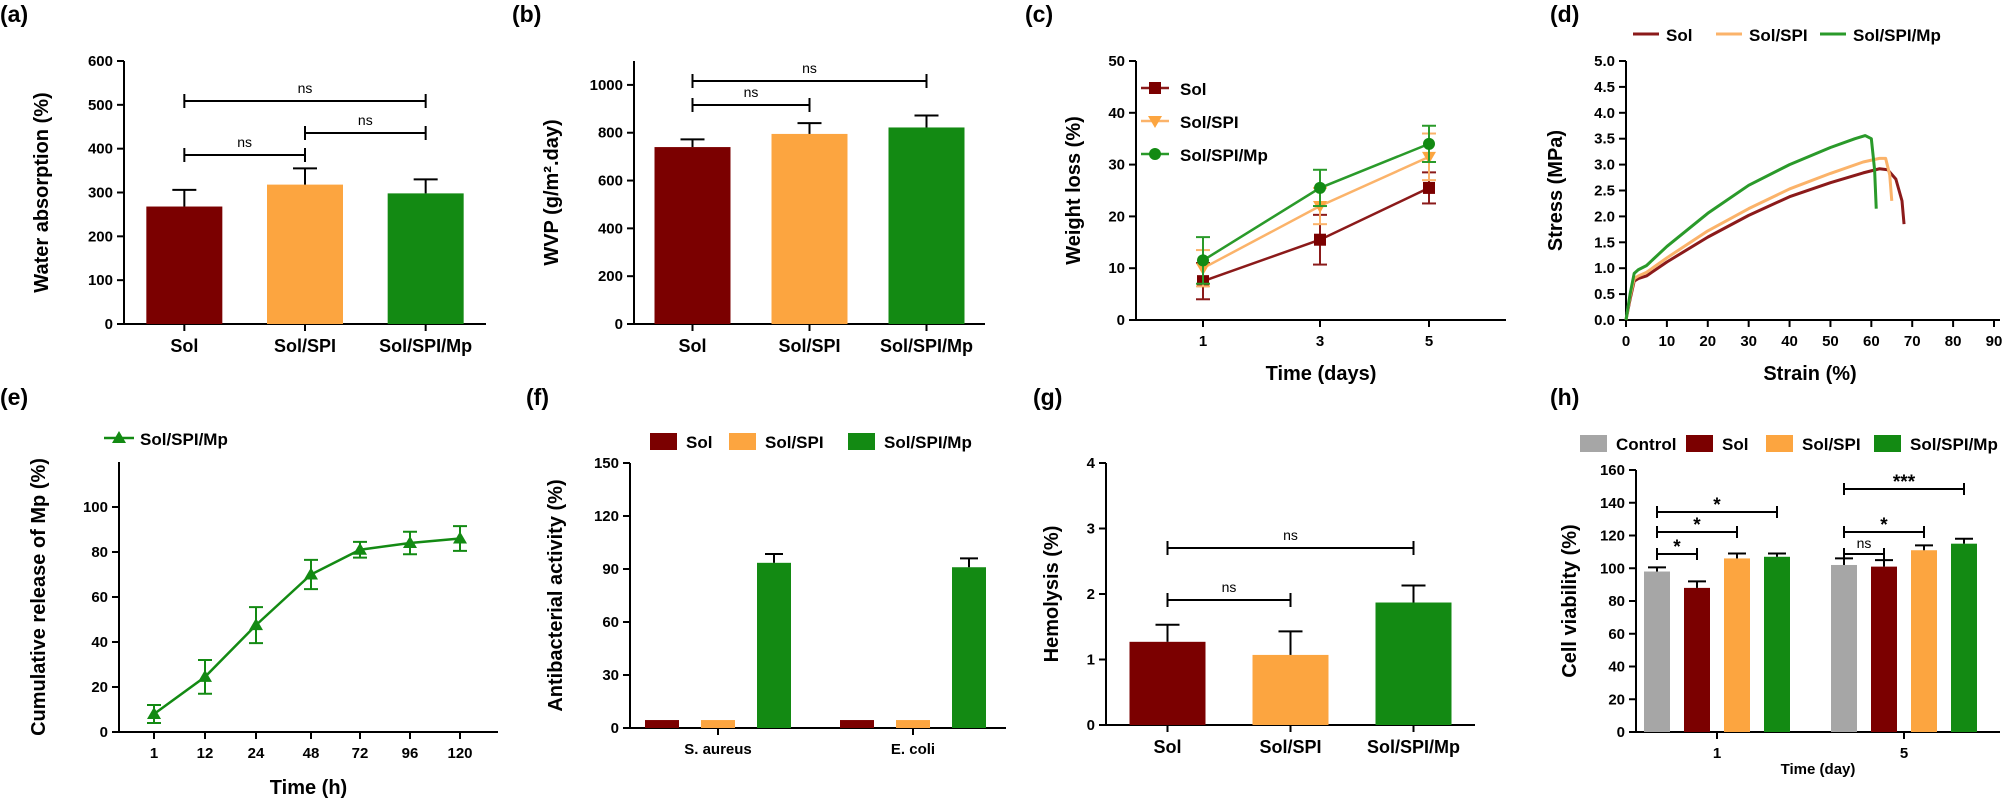  I want to click on x-category-label: S. aureus, so click(718, 749).